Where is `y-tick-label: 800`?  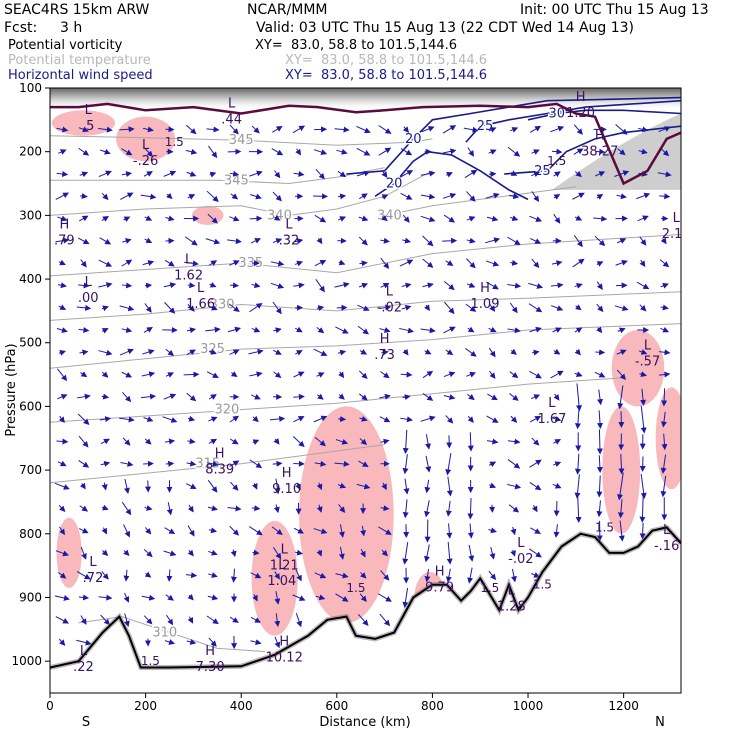
y-tick-label: 800 is located at coordinates (30, 534).